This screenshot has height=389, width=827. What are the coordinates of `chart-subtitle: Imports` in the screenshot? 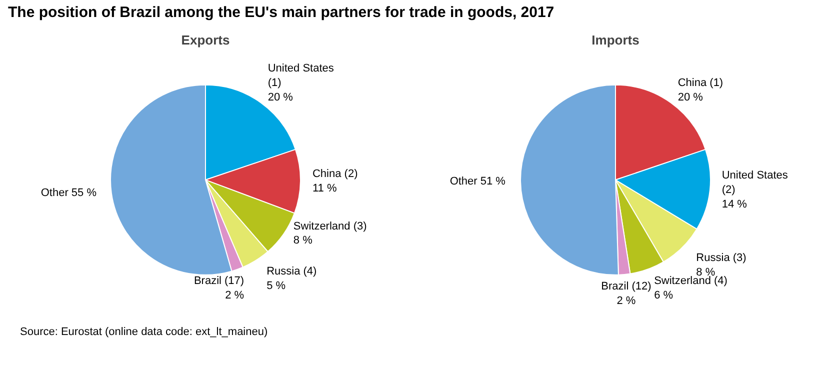 It's located at (616, 40).